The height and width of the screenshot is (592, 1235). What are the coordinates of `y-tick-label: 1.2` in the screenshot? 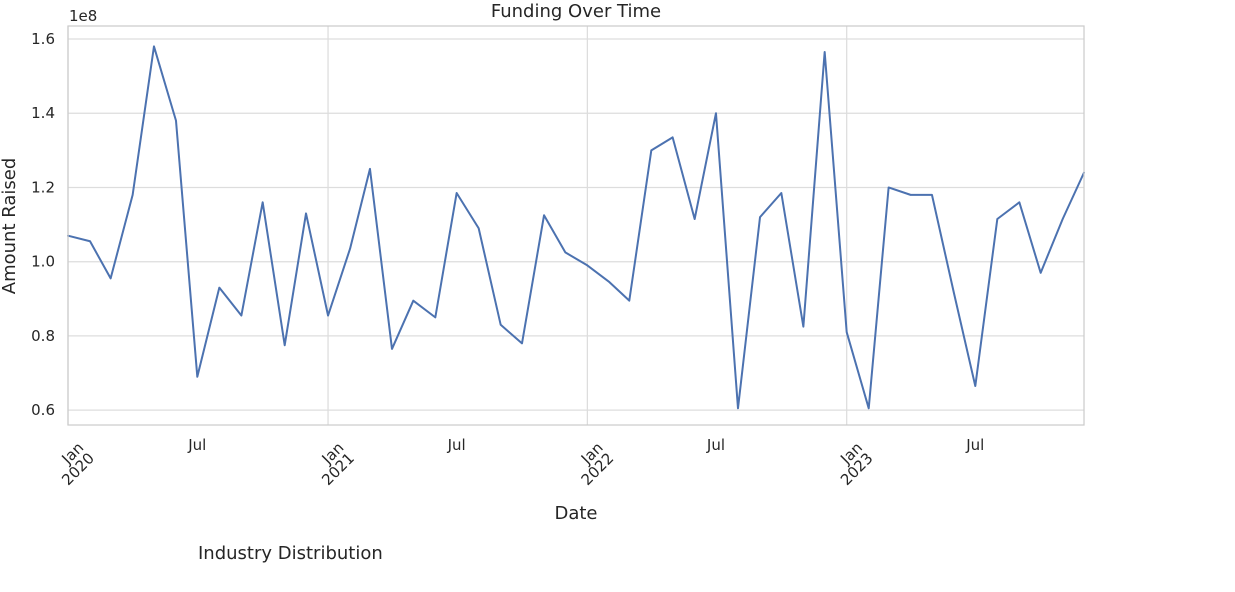 It's located at (43, 187).